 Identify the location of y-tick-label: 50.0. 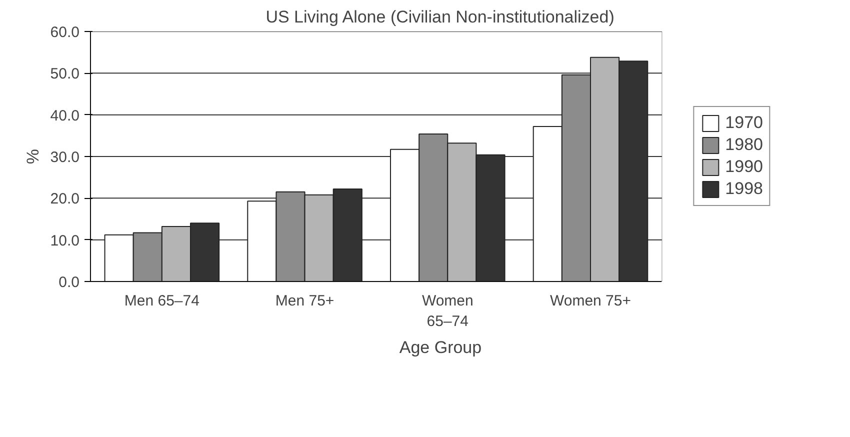
(65, 74).